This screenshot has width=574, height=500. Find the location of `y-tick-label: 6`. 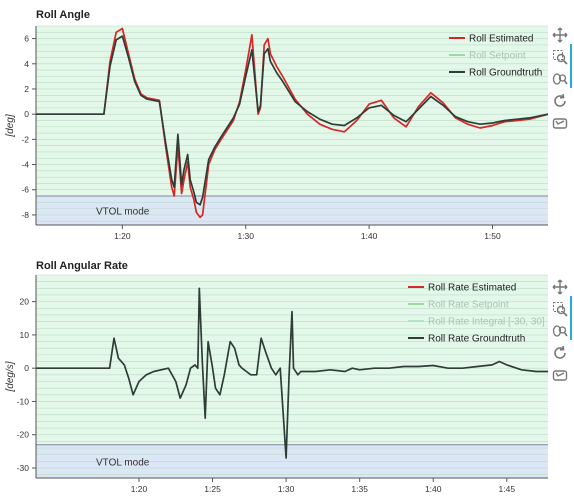

y-tick-label: 6 is located at coordinates (26, 39).